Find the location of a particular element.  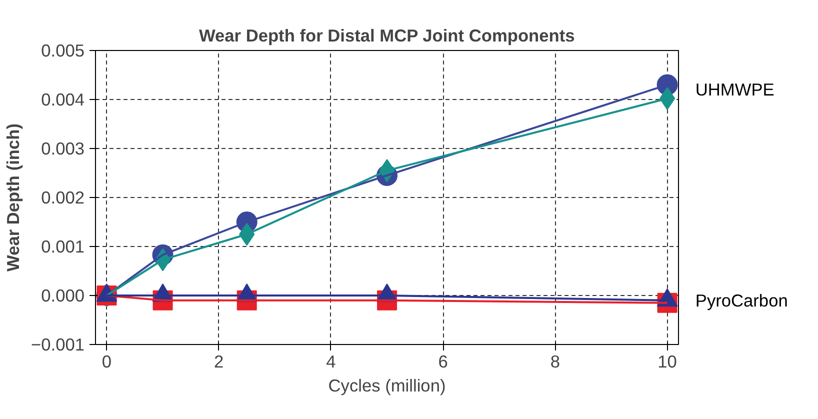

y-tick-label: −0.001 is located at coordinates (57, 344).